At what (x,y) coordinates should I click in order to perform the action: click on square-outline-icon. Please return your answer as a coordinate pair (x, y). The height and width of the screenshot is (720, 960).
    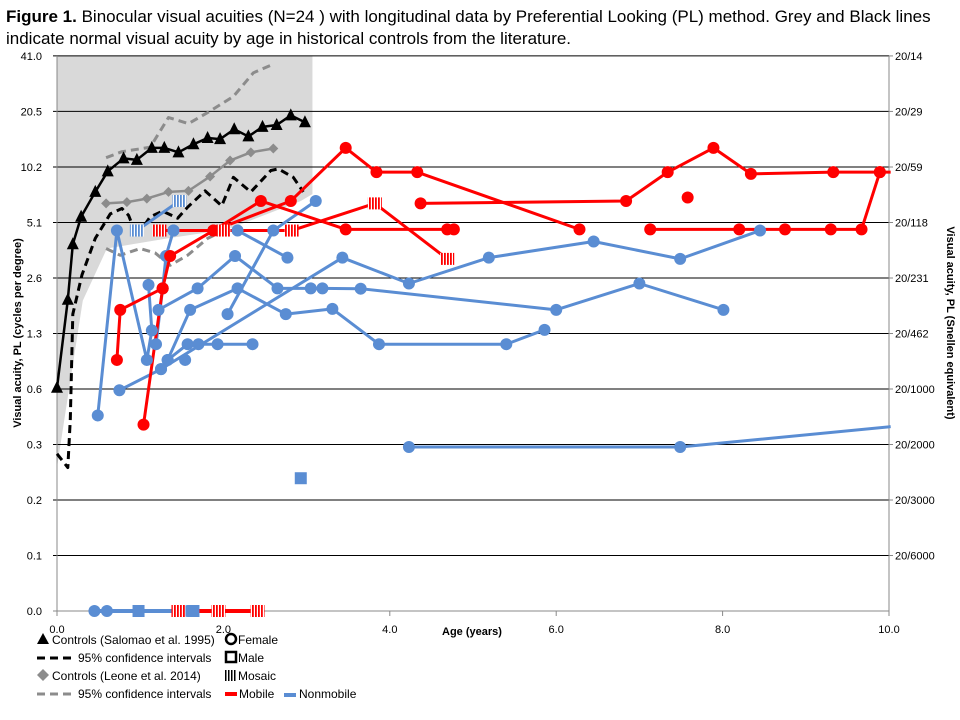
    Looking at the image, I should click on (231, 657).